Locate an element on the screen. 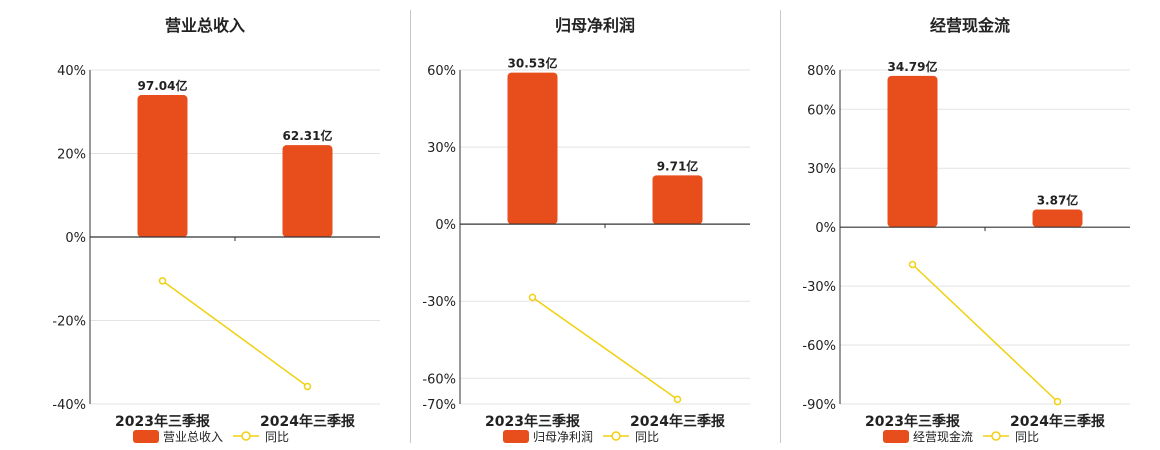 The height and width of the screenshot is (450, 1160). y-tick-label: 20% is located at coordinates (71, 155).